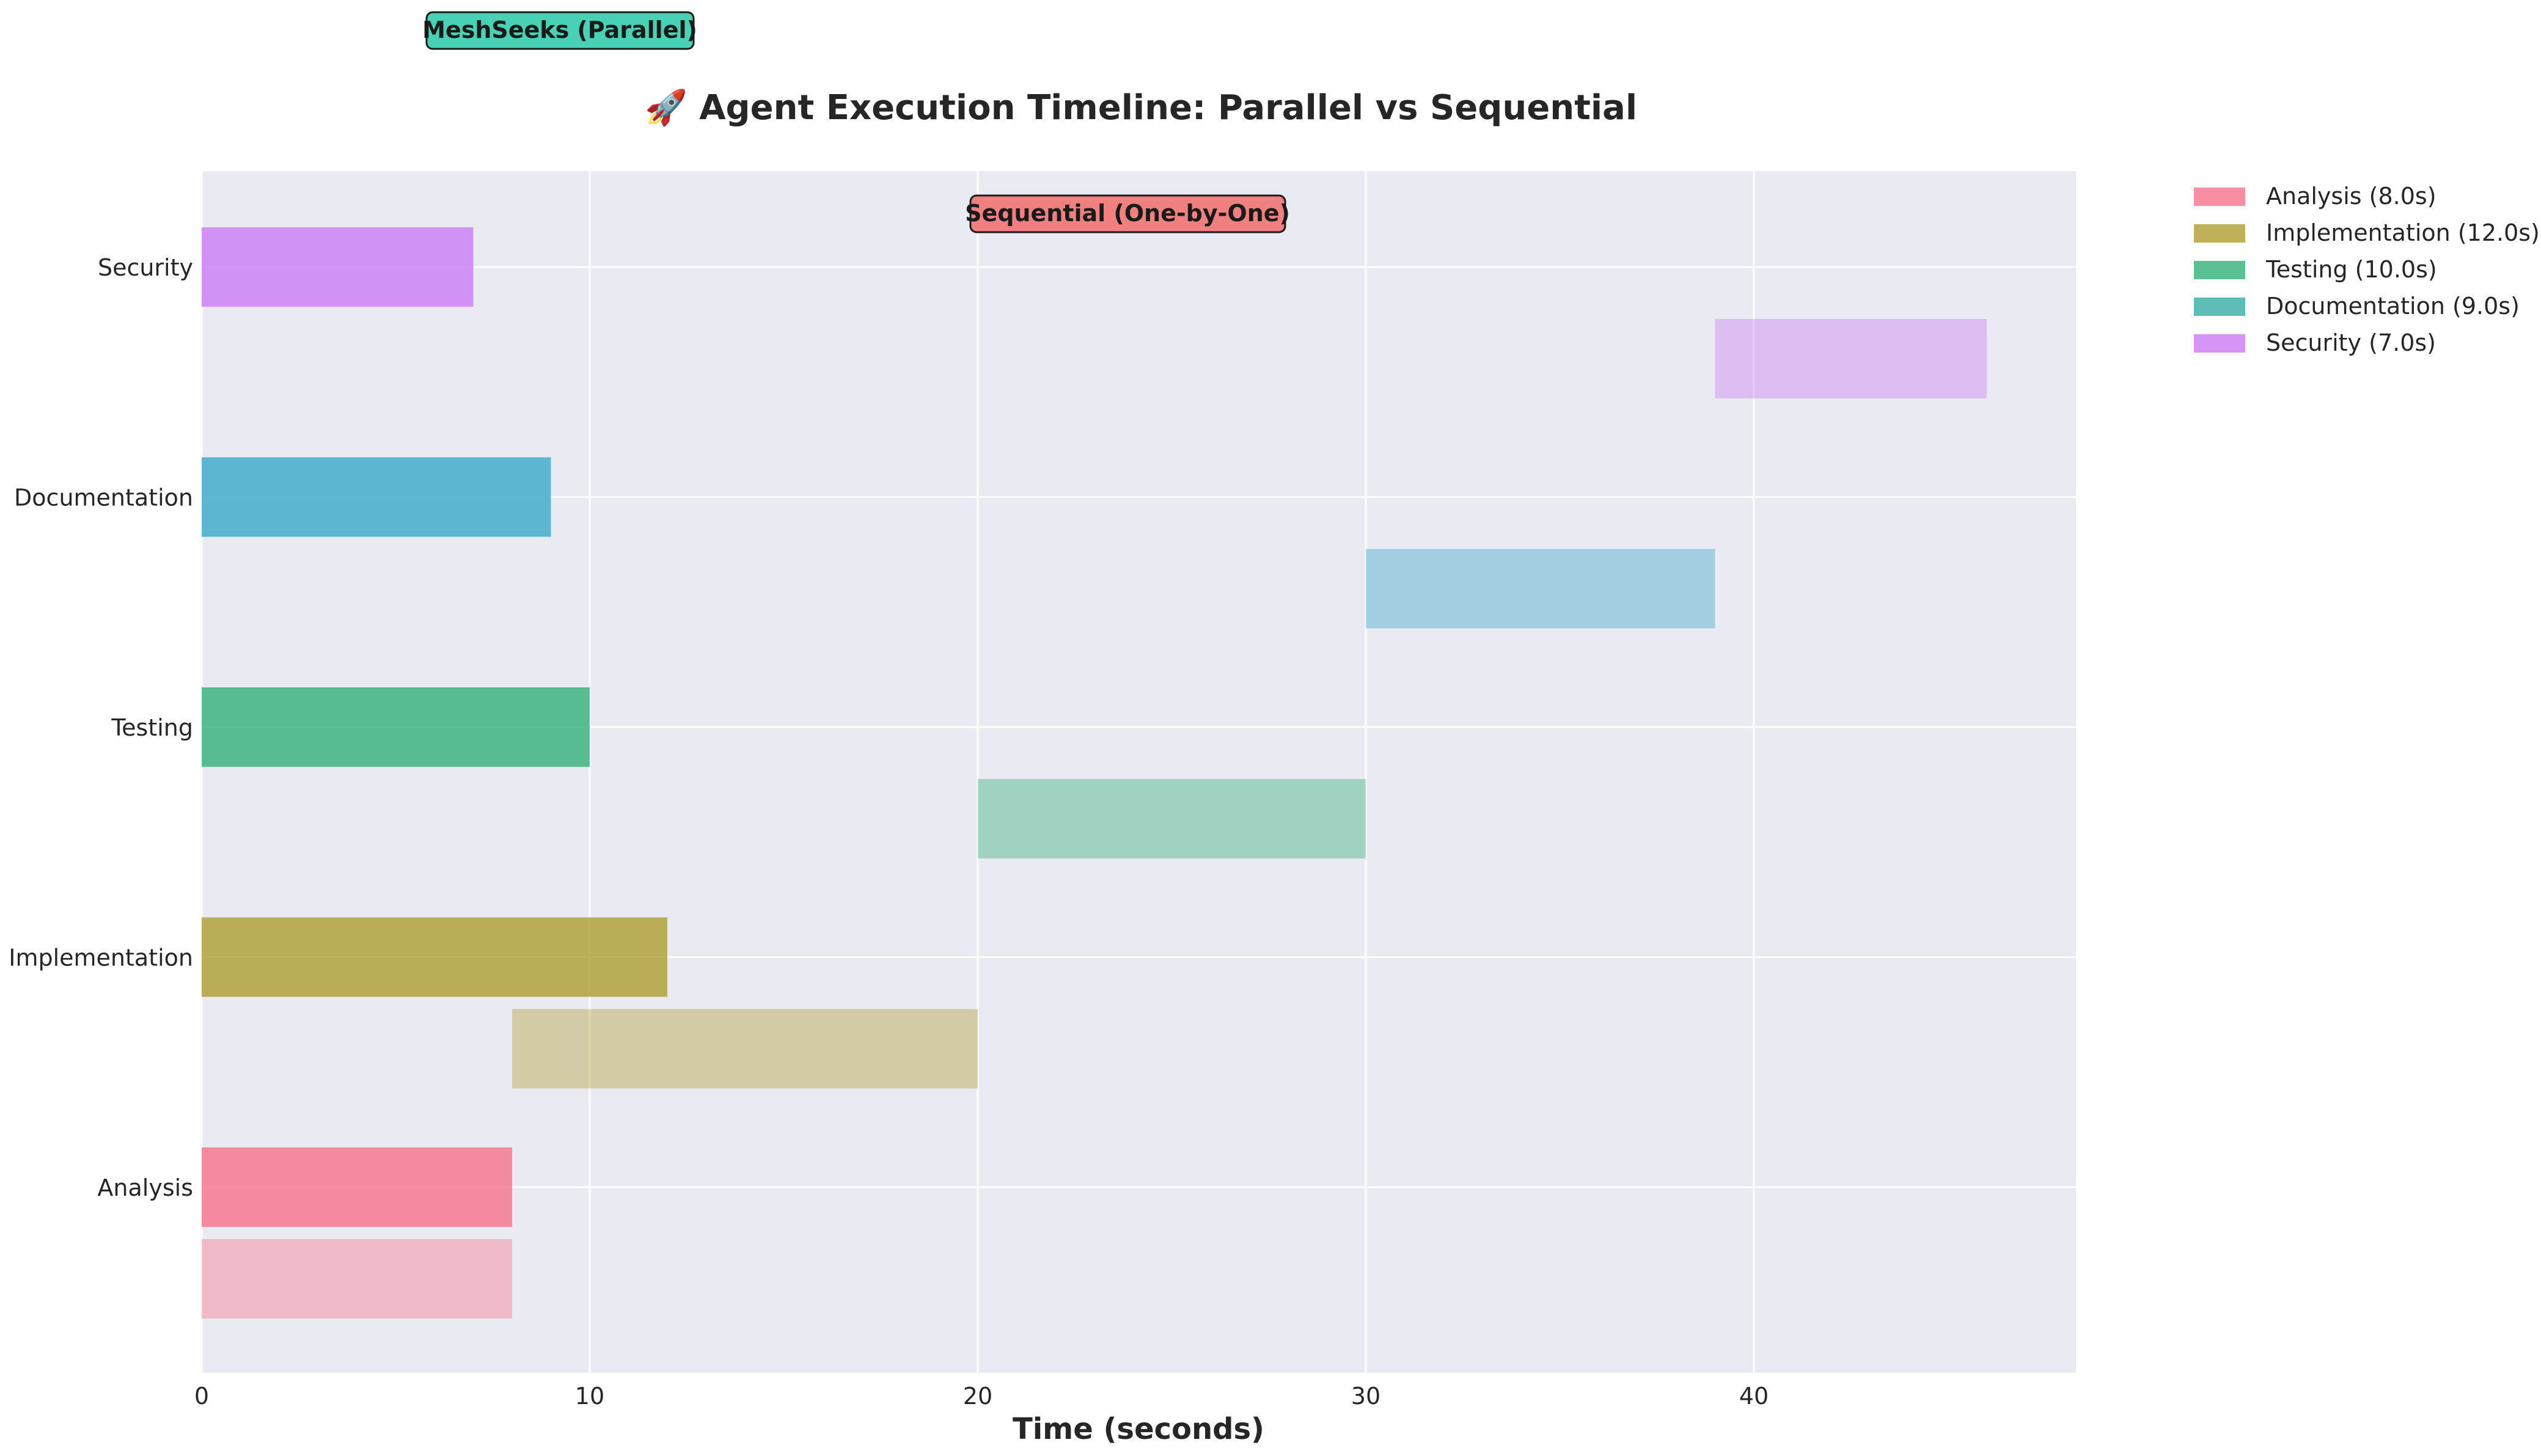 Image resolution: width=2541 pixels, height=1456 pixels. I want to click on legend-label-3: Documentation (9.0s), so click(2393, 306).